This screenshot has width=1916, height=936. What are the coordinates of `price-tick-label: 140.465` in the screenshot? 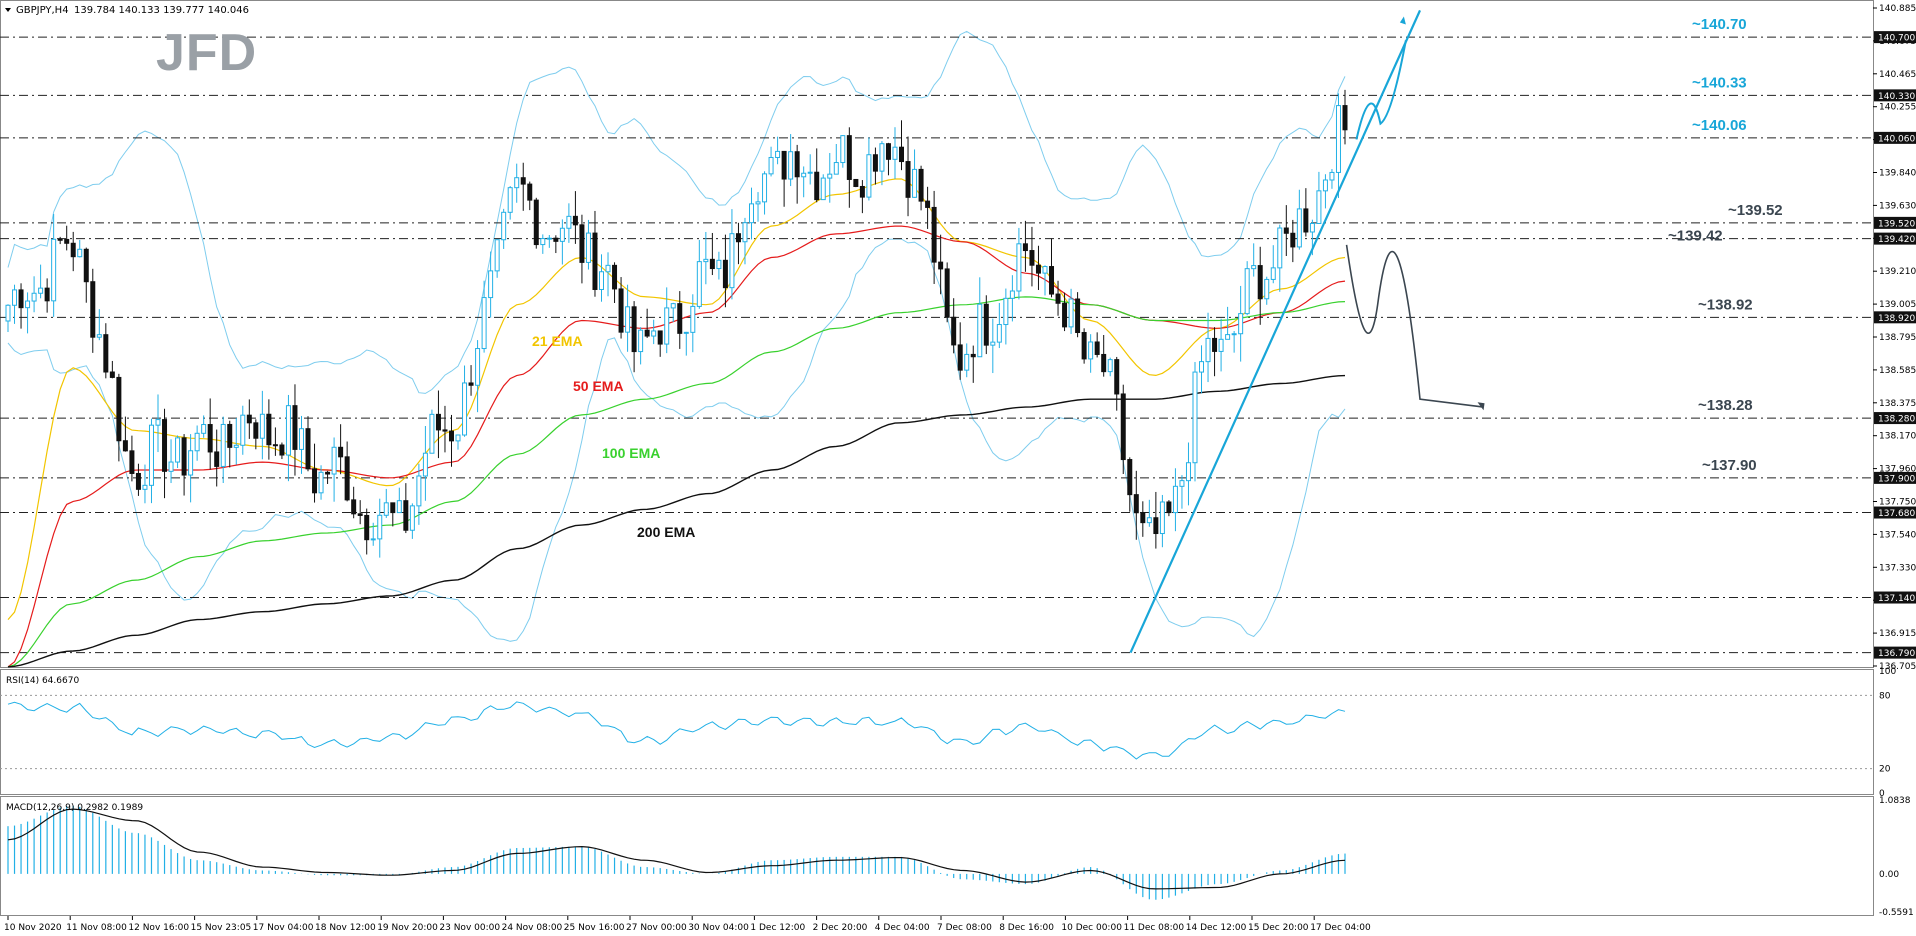 It's located at (1897, 75).